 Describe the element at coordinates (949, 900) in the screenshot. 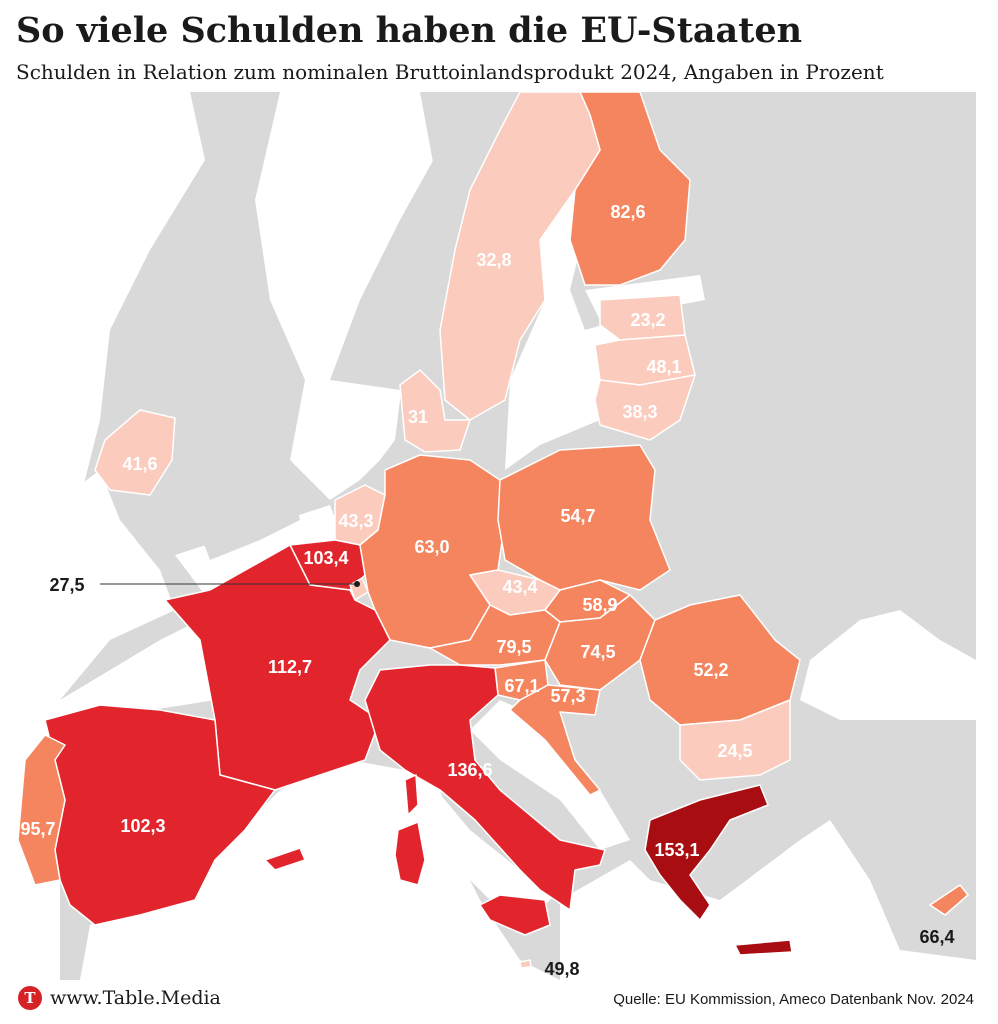

I see `country-zypern` at that location.